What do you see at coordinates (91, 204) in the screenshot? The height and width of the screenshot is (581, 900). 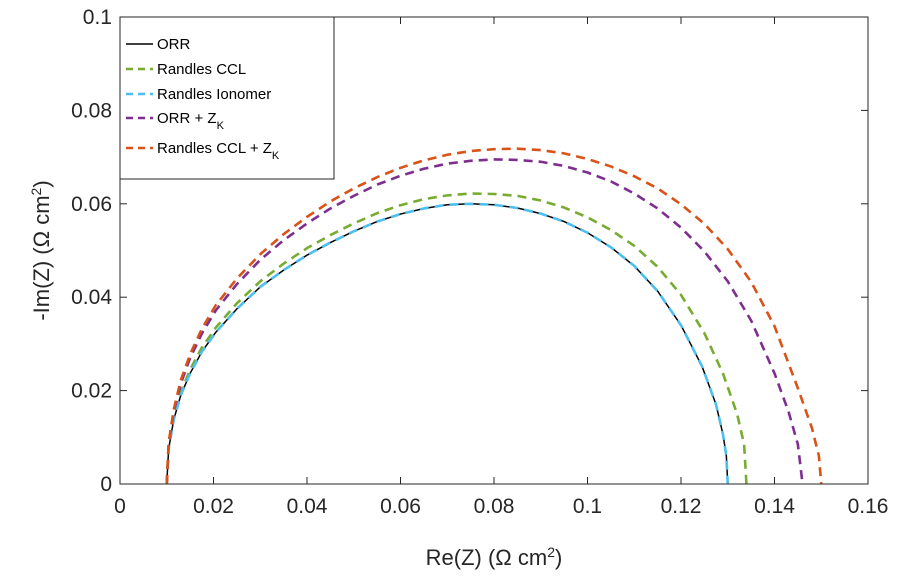 I see `y-tick-label: 0.06` at bounding box center [91, 204].